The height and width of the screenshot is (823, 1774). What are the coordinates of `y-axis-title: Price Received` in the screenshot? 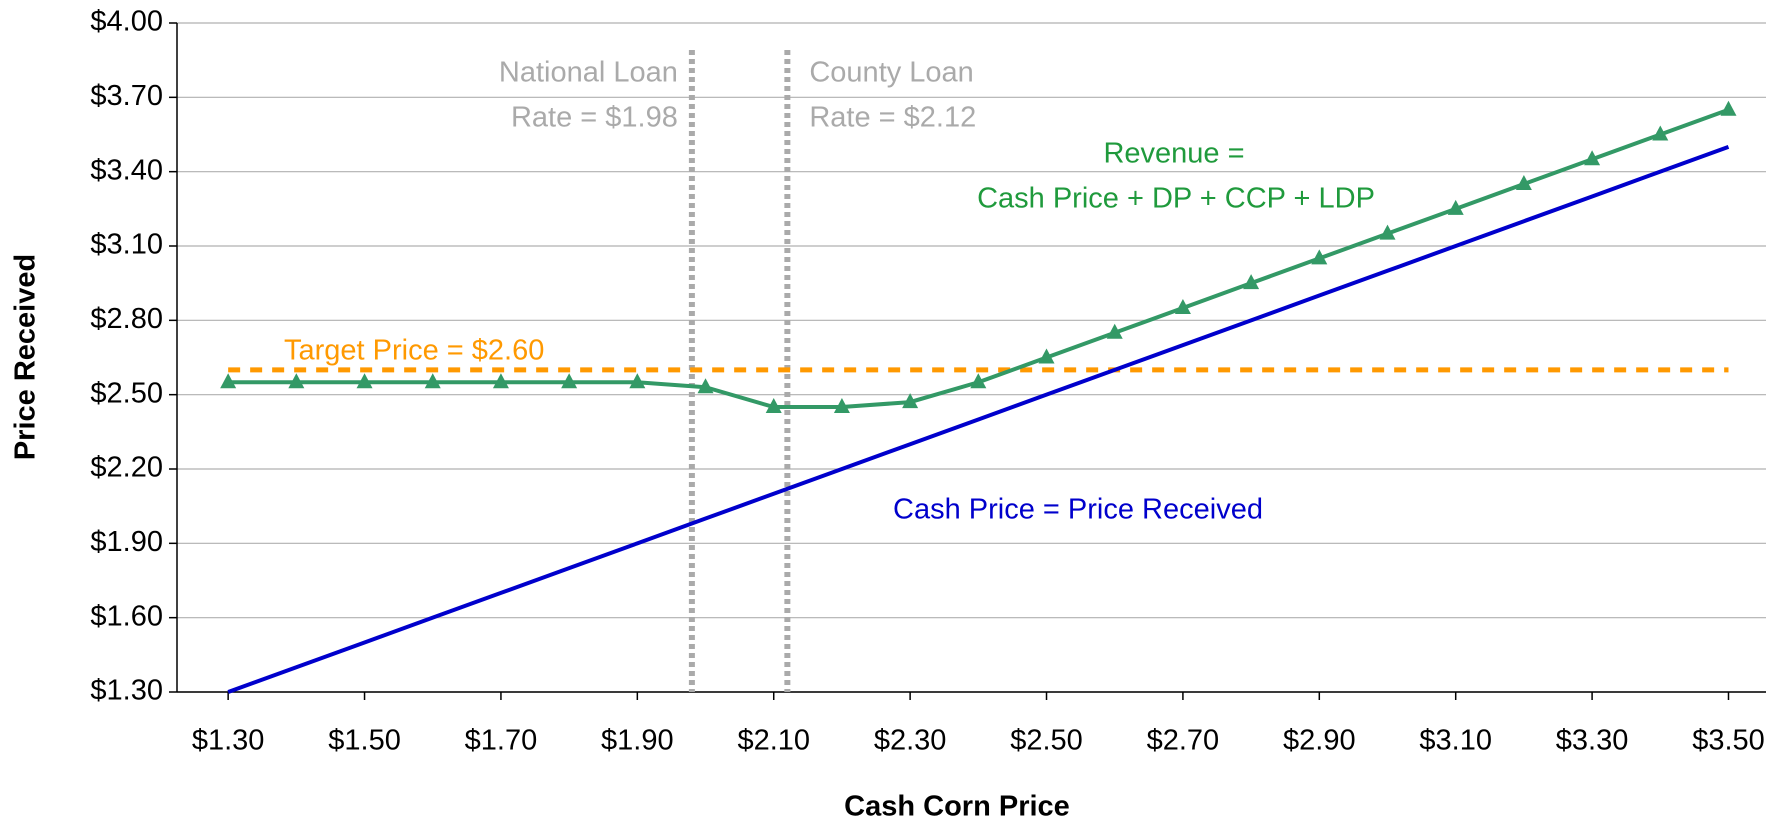 It's located at (26, 357).